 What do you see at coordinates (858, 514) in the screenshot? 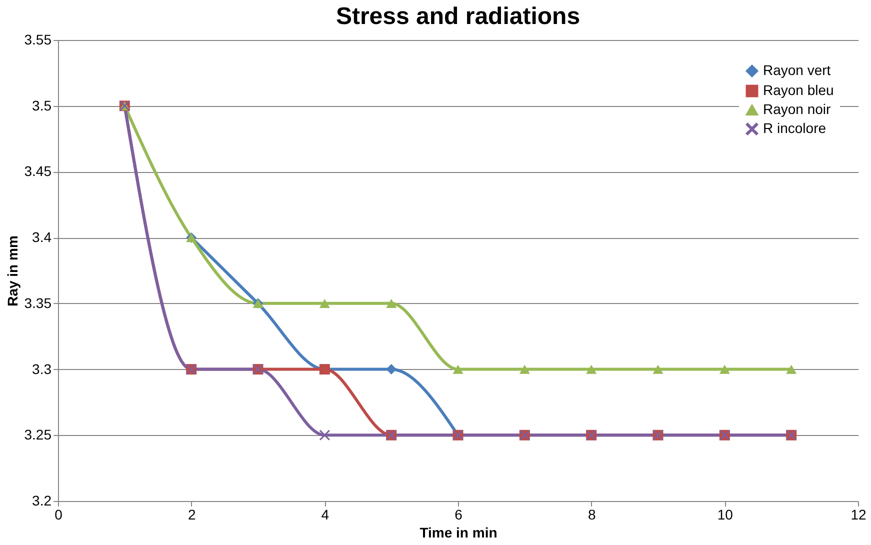
I see `x-tick-label: 12` at bounding box center [858, 514].